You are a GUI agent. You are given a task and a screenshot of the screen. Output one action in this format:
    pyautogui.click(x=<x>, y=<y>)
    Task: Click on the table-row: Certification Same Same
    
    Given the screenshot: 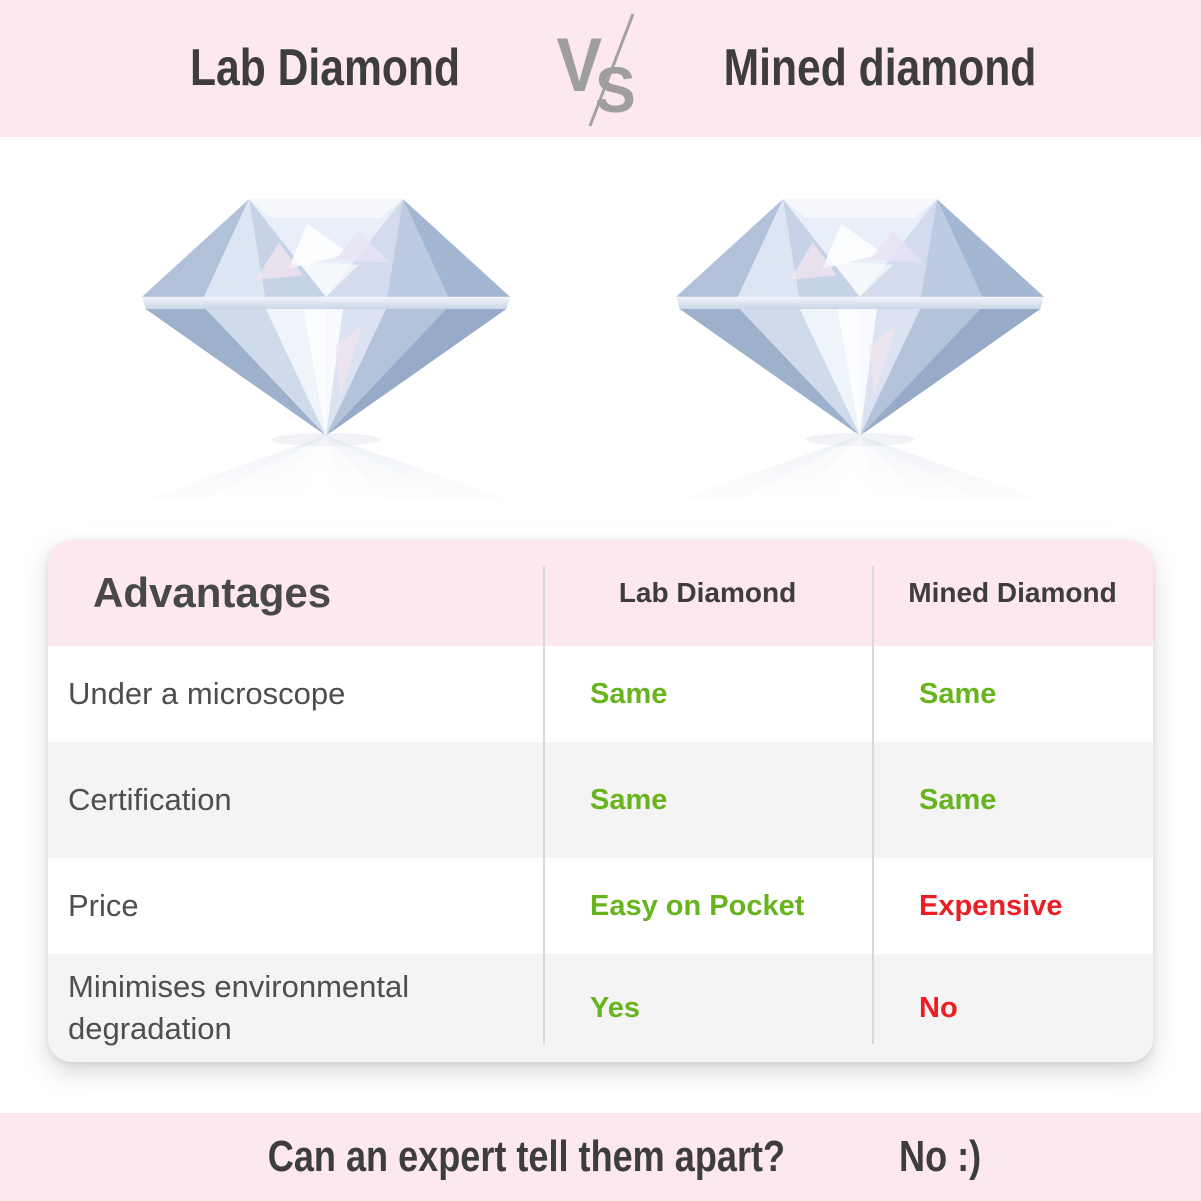 What is the action you would take?
    pyautogui.click(x=600, y=800)
    